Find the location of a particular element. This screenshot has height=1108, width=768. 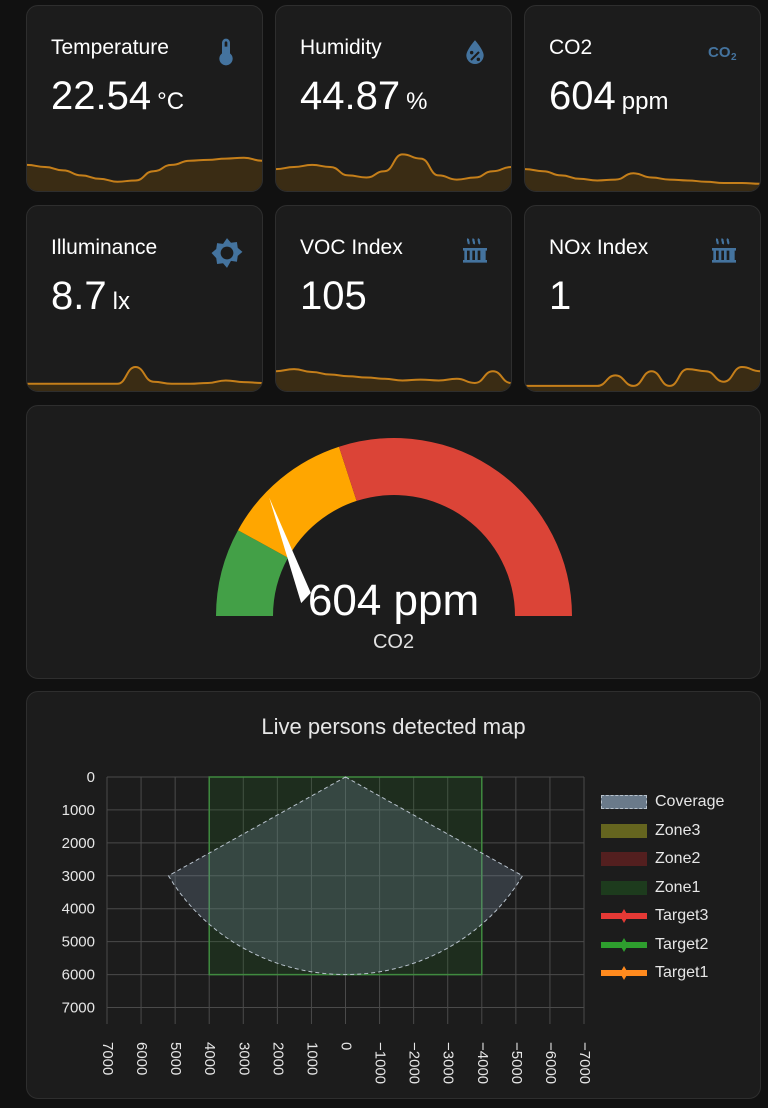

tile-value: 8.7 lx is located at coordinates (90, 296).